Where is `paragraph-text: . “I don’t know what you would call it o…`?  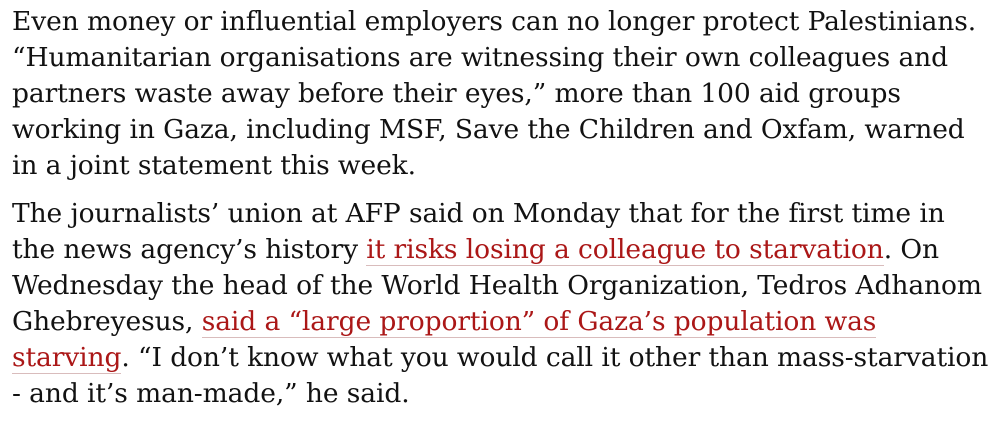
paragraph-text: . “I don’t know what you would call it o… is located at coordinates (500, 375).